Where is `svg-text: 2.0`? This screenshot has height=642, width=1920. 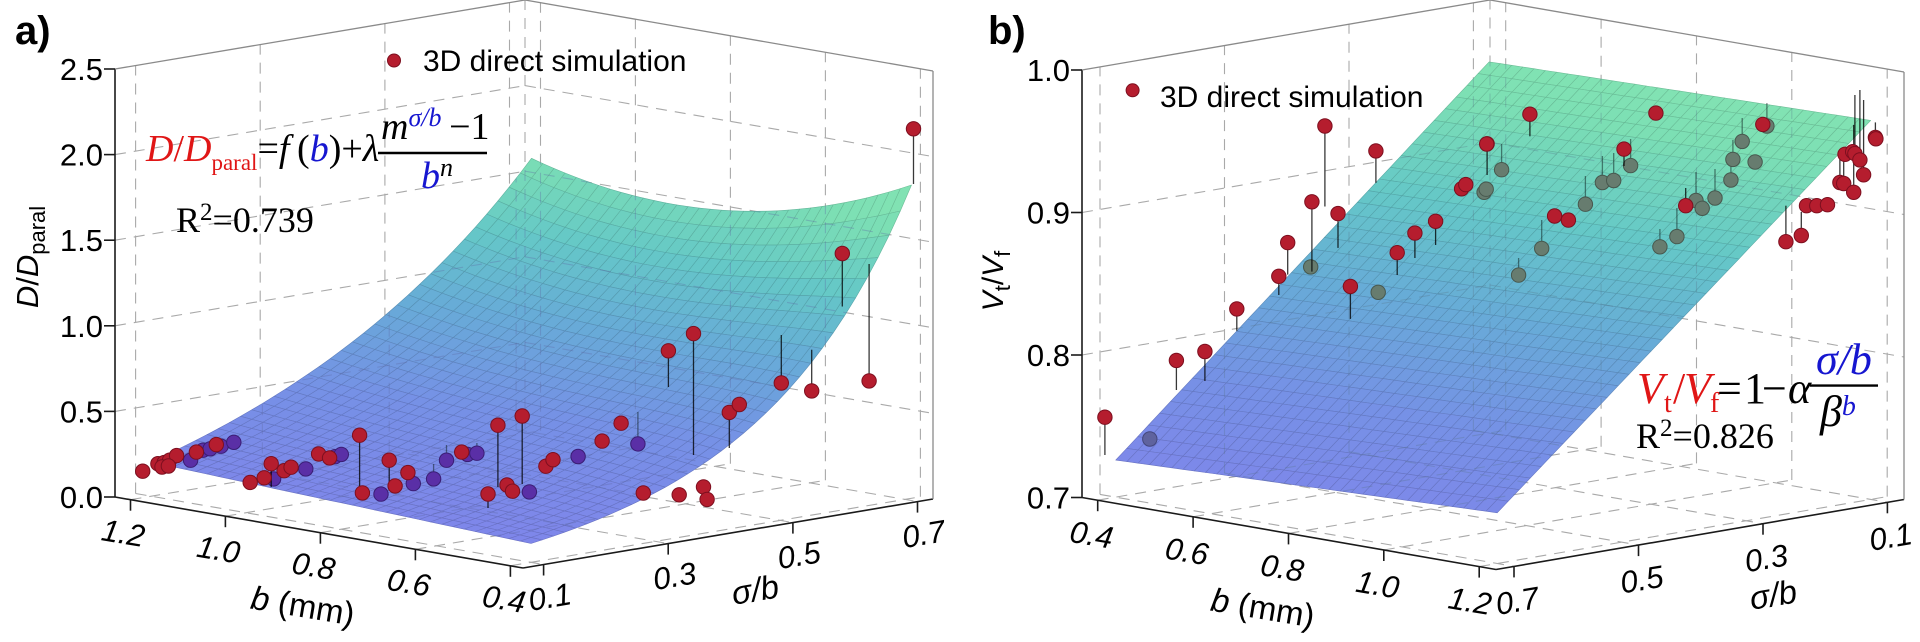 svg-text: 2.0 is located at coordinates (81, 155).